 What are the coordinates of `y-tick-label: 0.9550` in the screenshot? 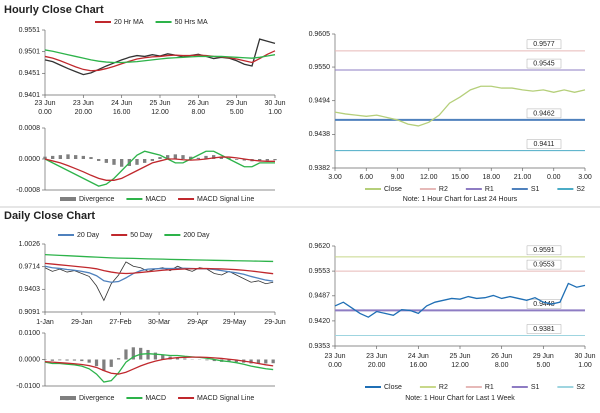 It's located at (320, 67).